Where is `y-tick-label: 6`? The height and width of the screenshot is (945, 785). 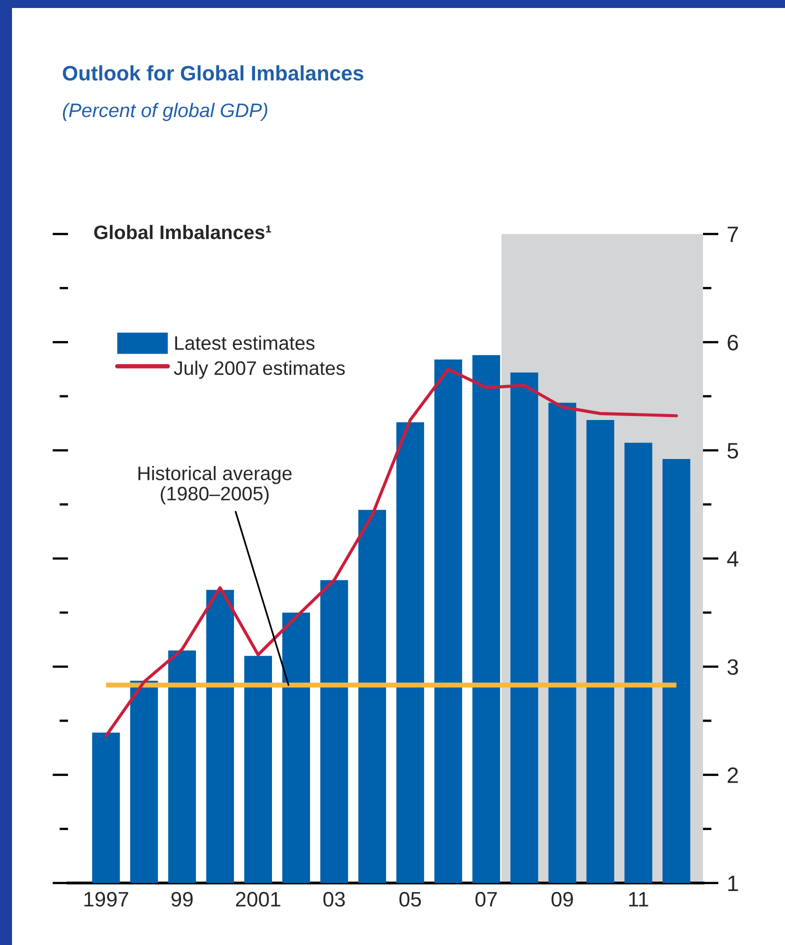
y-tick-label: 6 is located at coordinates (733, 342).